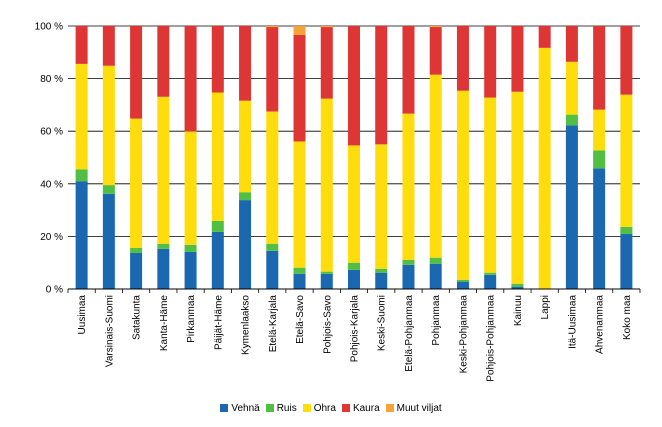 Image resolution: width=662 pixels, height=427 pixels. What do you see at coordinates (360, 408) in the screenshot?
I see `legend-item: Kaura` at bounding box center [360, 408].